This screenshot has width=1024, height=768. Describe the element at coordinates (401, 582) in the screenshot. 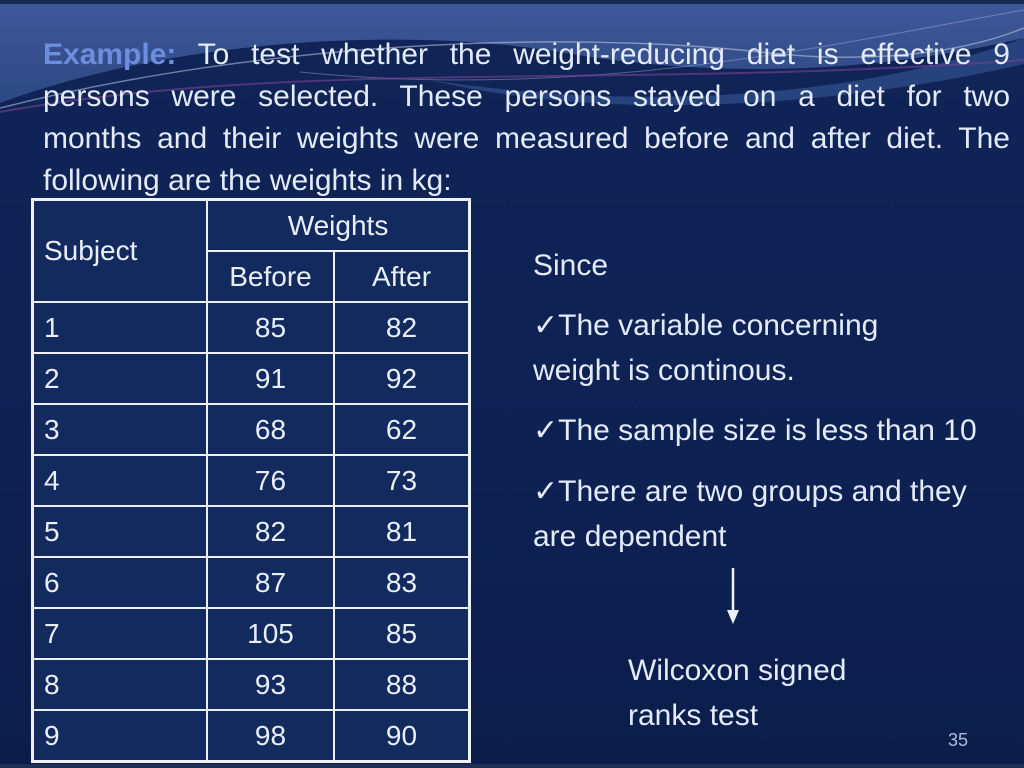

I see `after-cell: 83` at that location.